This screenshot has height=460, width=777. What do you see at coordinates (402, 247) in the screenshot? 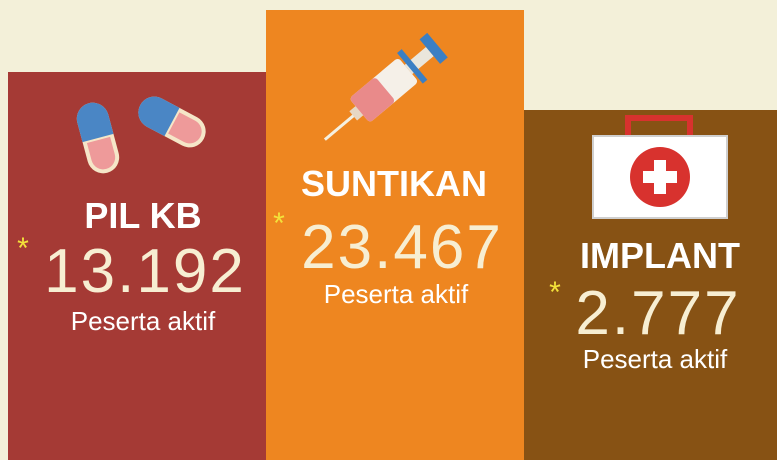
I see `panel-value: 23.467` at bounding box center [402, 247].